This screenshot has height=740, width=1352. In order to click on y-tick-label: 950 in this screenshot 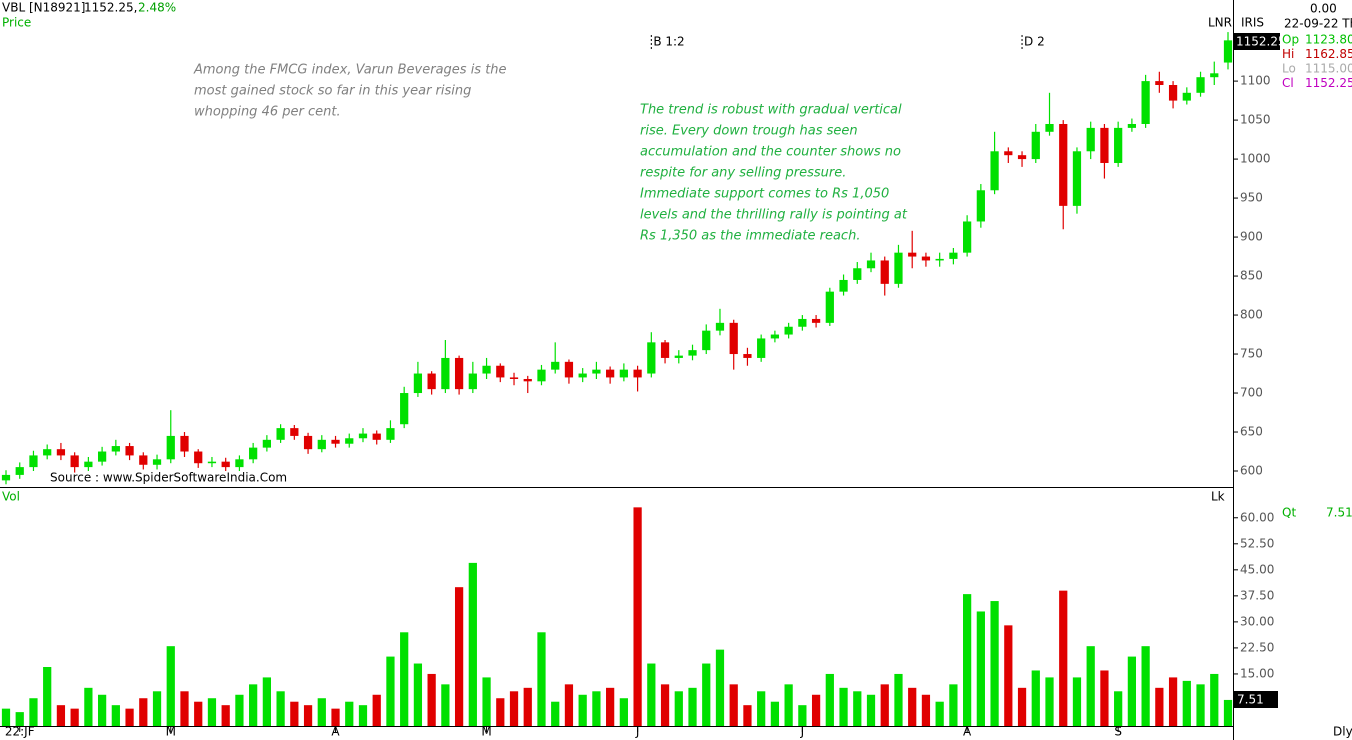, I will do `click(1251, 198)`.